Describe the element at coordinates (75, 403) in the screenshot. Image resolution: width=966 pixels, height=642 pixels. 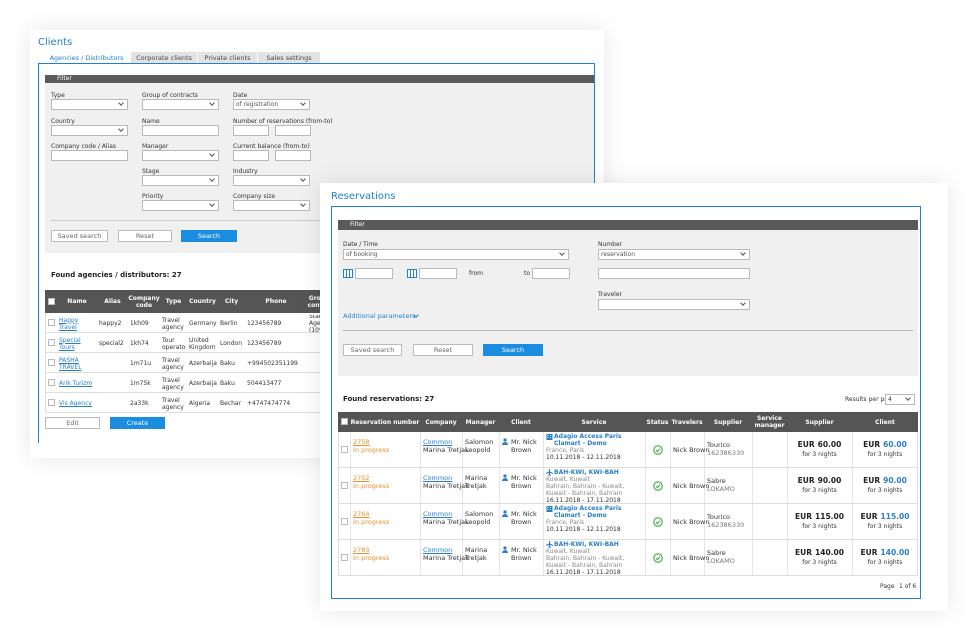
I see `cell: Vis Agency` at that location.